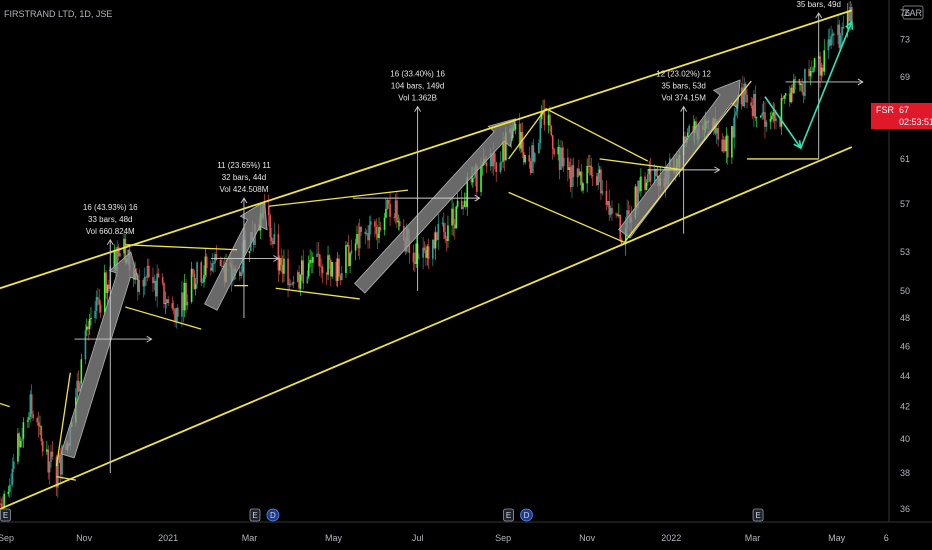  What do you see at coordinates (885, 110) in the screenshot?
I see `symbol-label: FSR` at bounding box center [885, 110].